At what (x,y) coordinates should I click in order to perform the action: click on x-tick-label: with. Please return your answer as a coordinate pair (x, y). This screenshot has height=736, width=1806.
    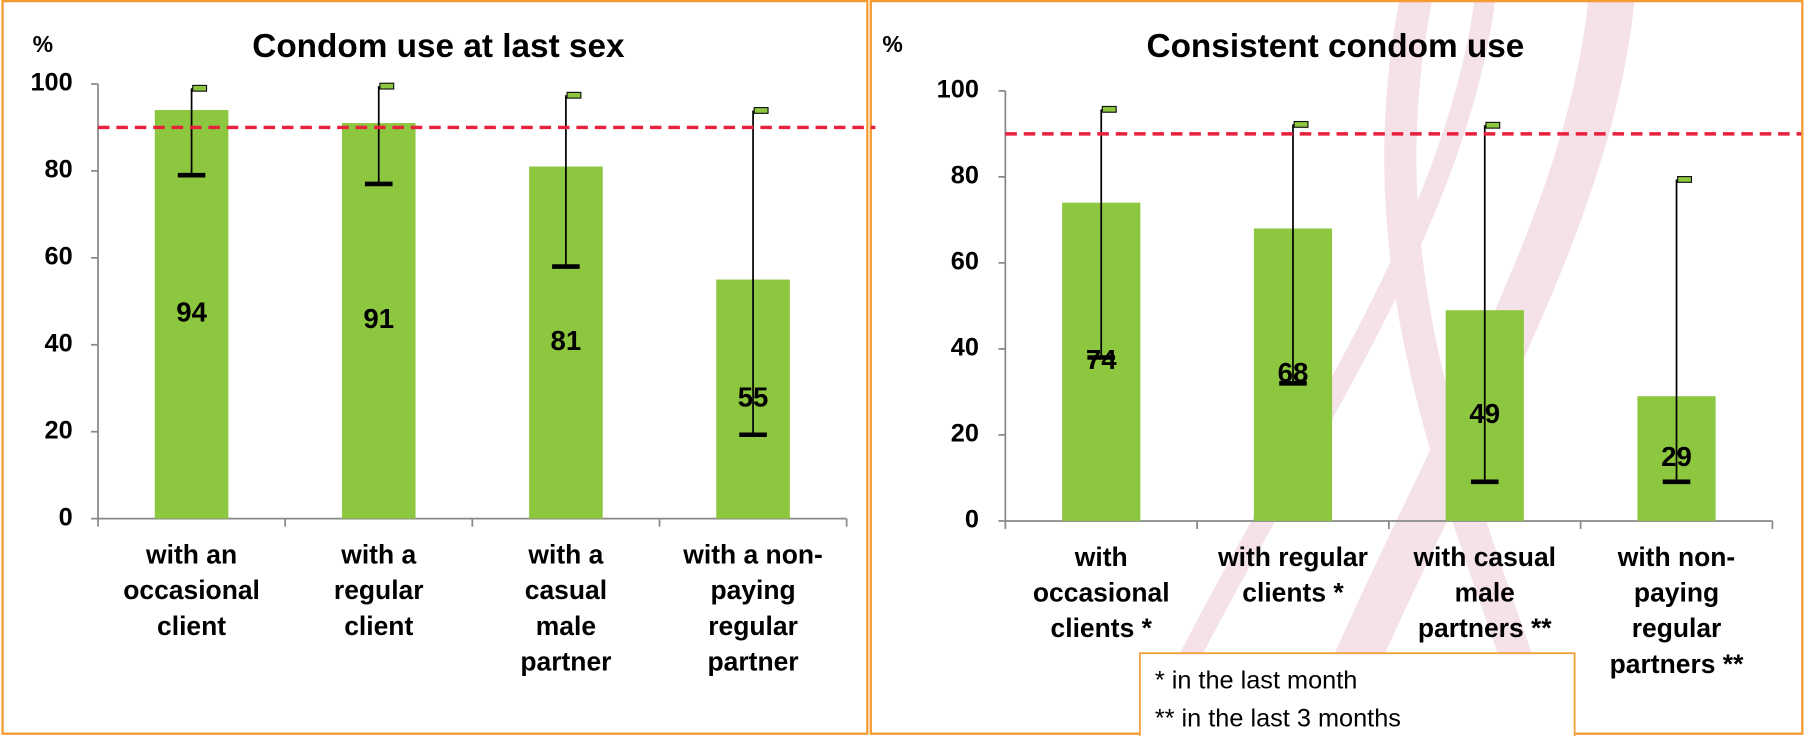
    Looking at the image, I should click on (1101, 557).